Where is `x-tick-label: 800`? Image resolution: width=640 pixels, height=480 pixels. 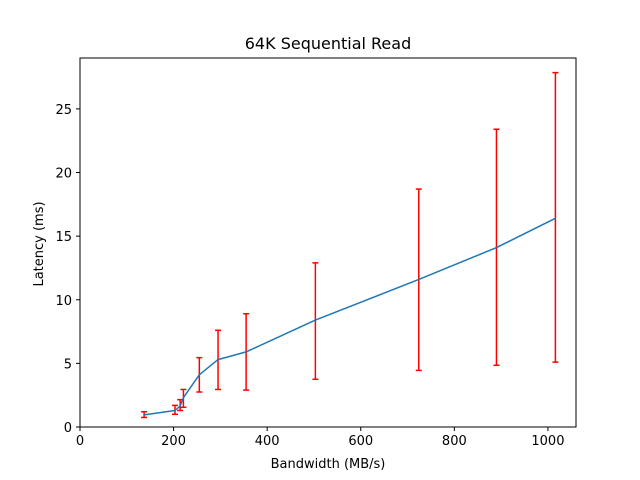 x-tick-label: 800 is located at coordinates (454, 441).